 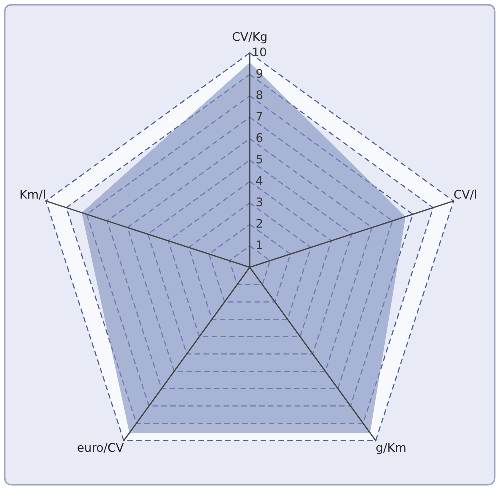 What do you see at coordinates (259, 159) in the screenshot?
I see `y-tick-label: 5` at bounding box center [259, 159].